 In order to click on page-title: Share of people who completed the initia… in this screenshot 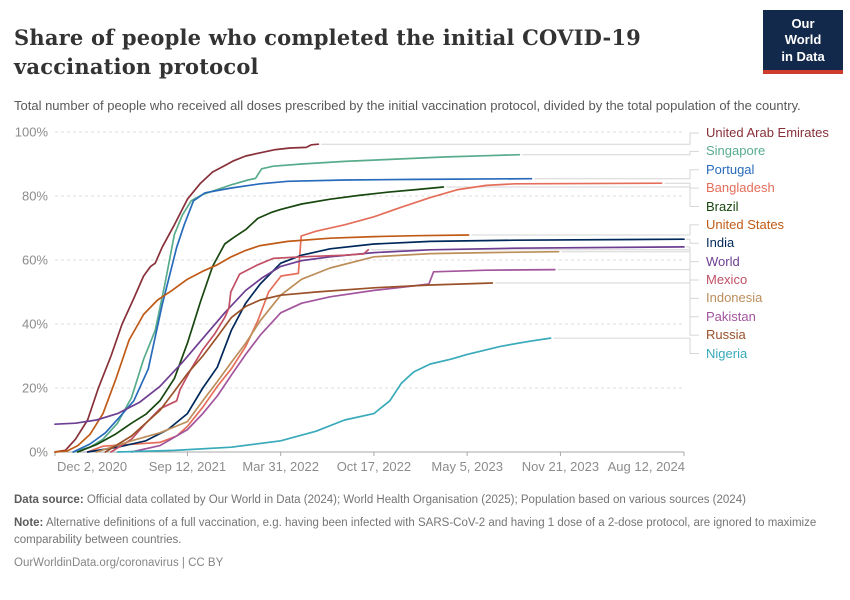, I will do `click(327, 52)`.